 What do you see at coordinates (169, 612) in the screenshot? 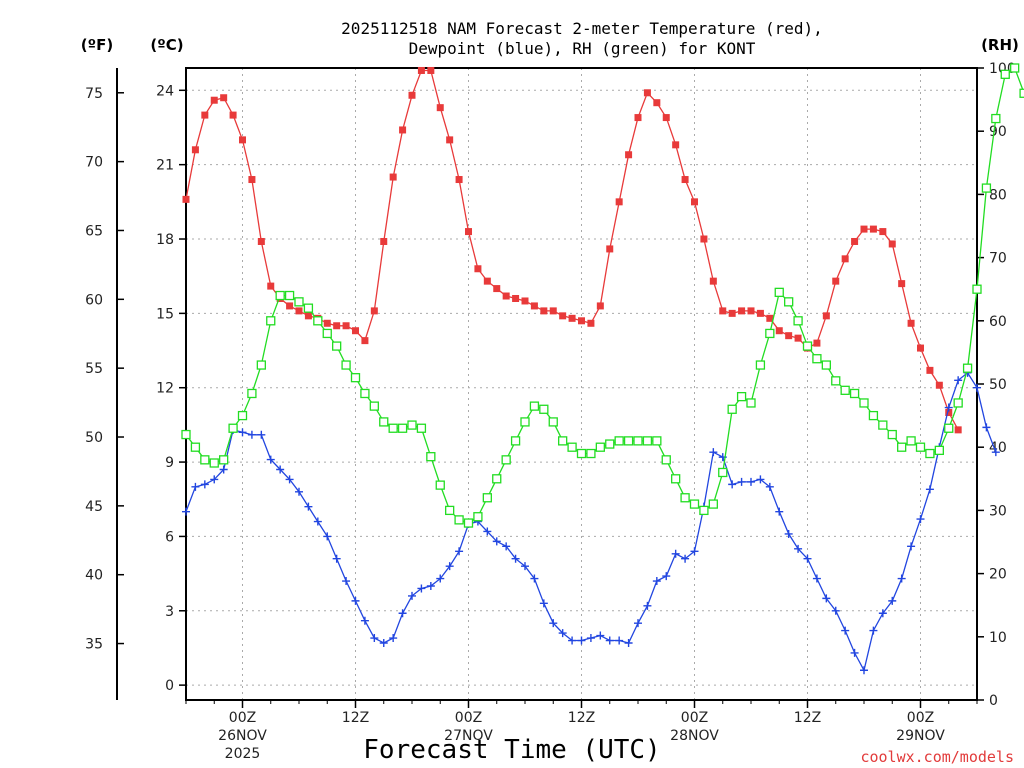
I see `celsius-tick-label: 3` at bounding box center [169, 612].